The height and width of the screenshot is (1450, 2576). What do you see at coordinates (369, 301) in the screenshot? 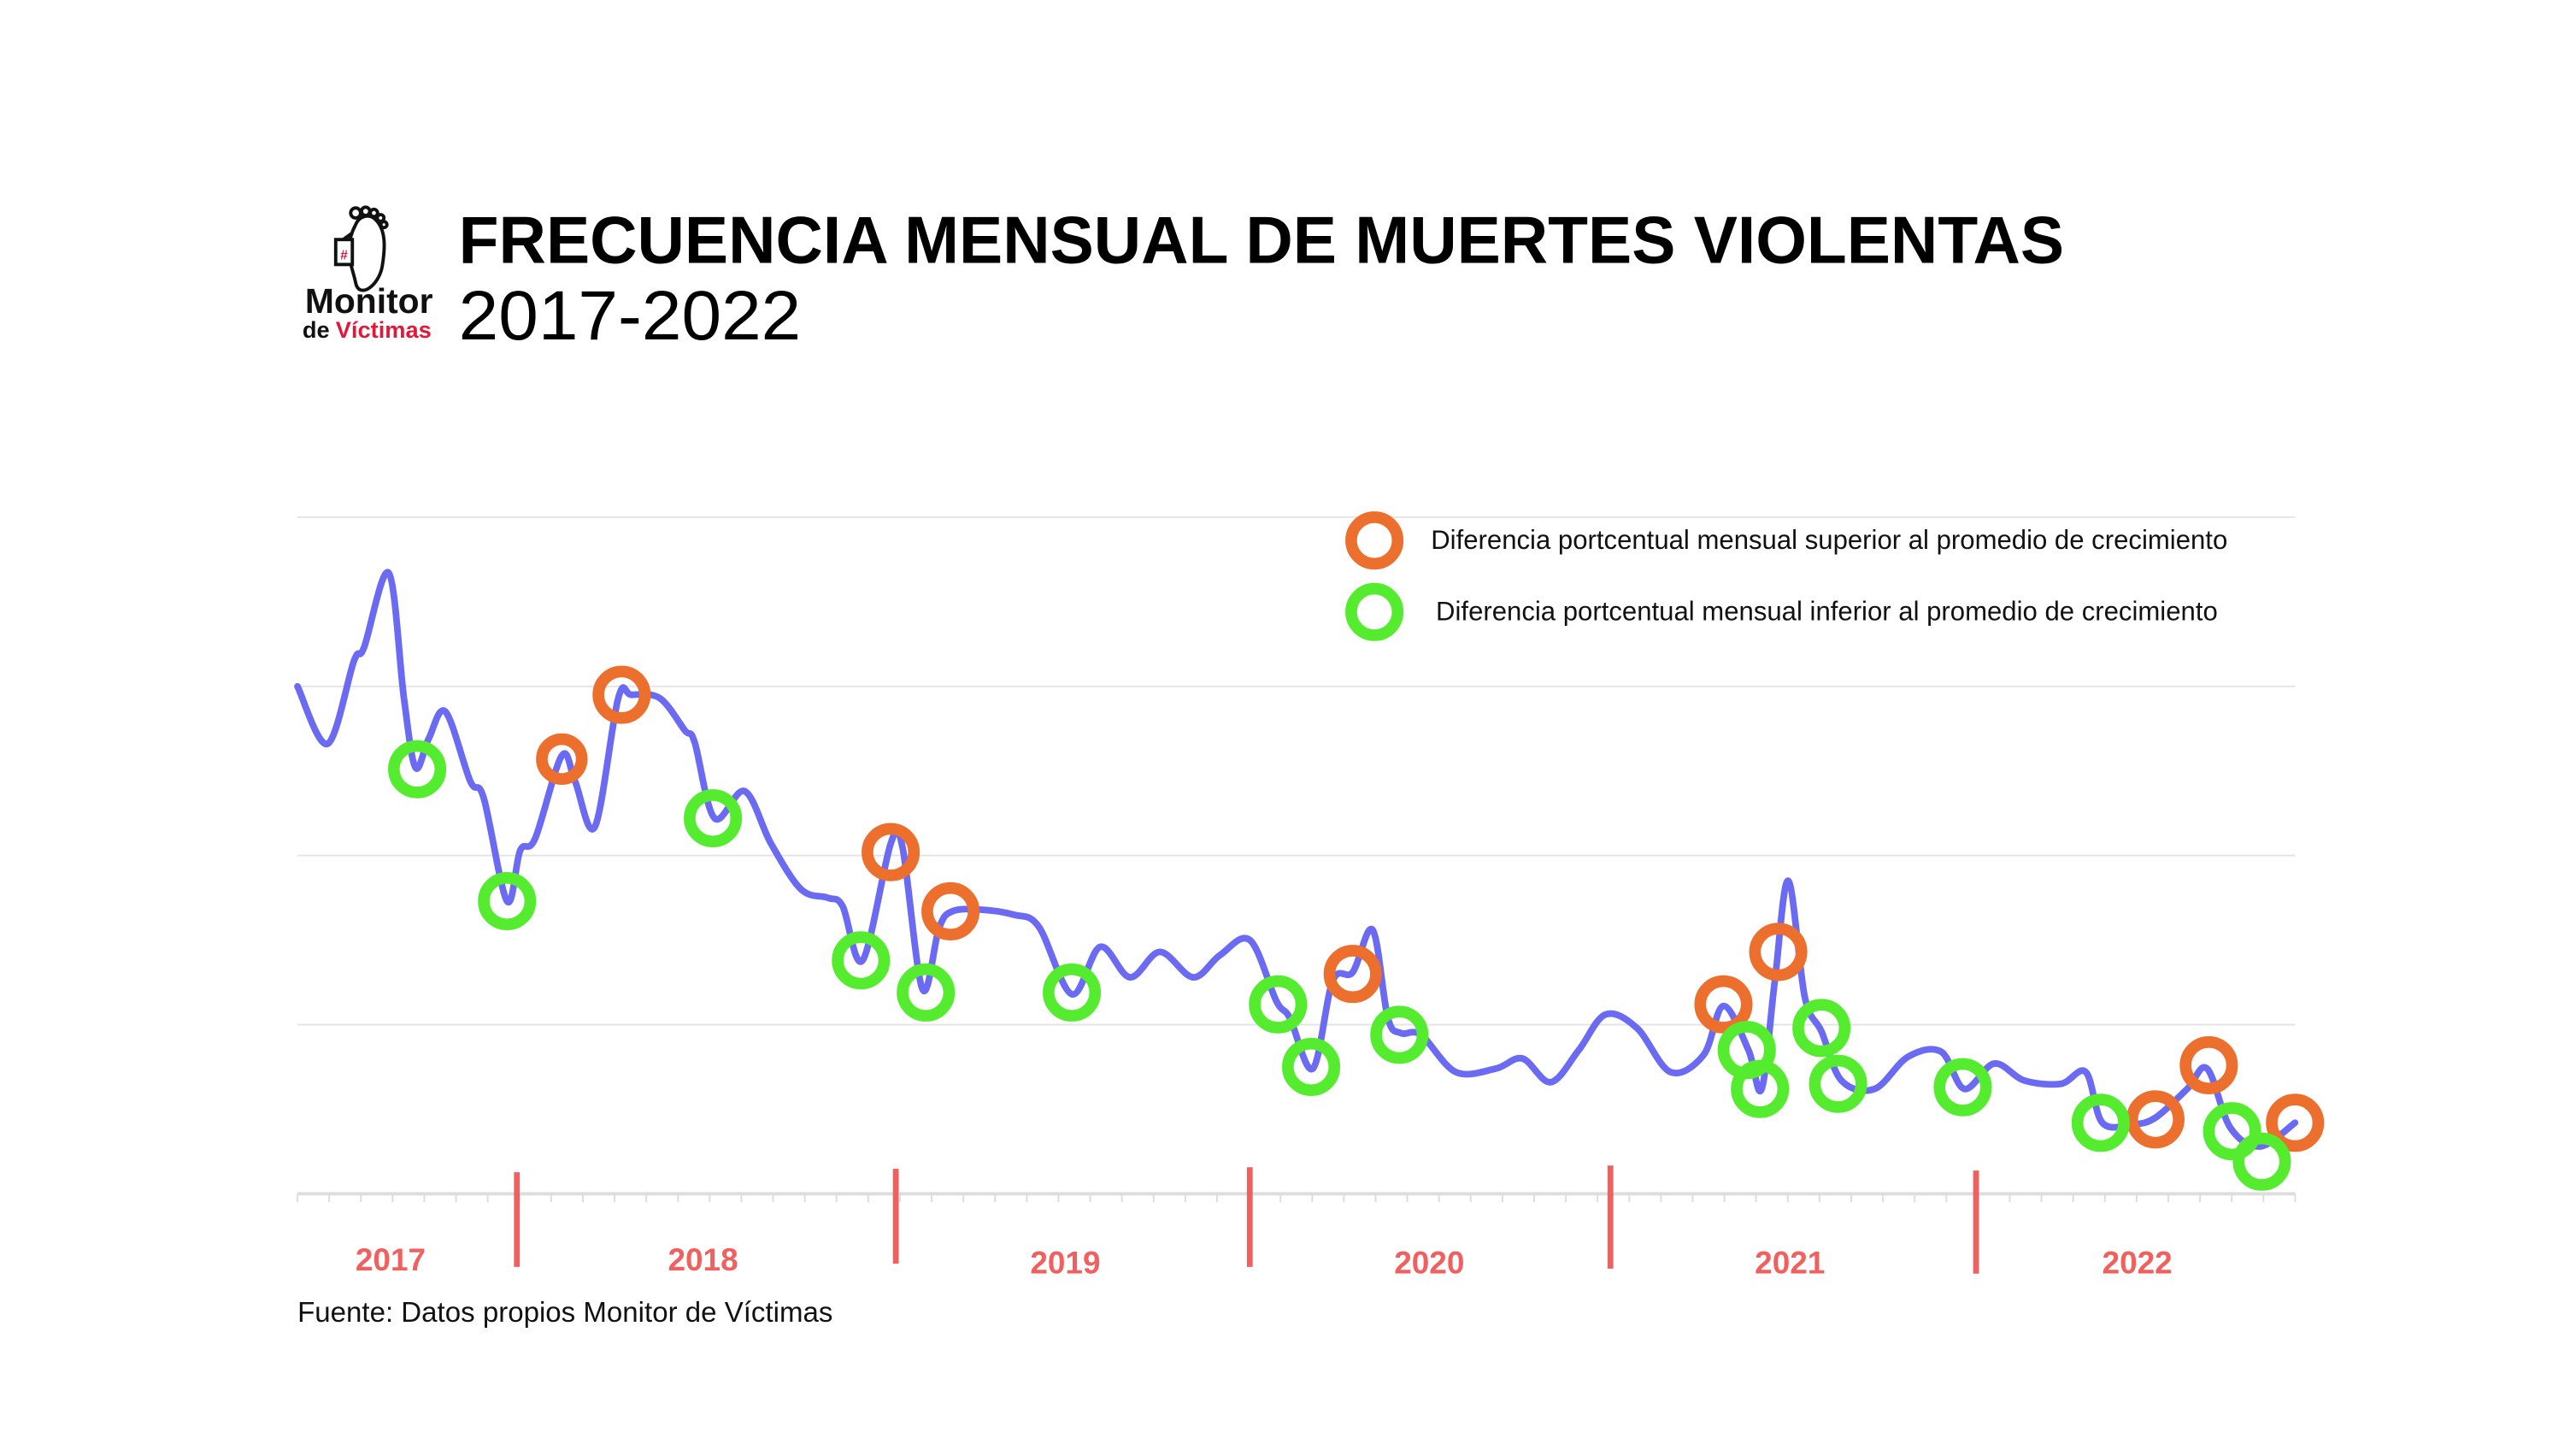
I see `logo-line1: Monitor` at bounding box center [369, 301].